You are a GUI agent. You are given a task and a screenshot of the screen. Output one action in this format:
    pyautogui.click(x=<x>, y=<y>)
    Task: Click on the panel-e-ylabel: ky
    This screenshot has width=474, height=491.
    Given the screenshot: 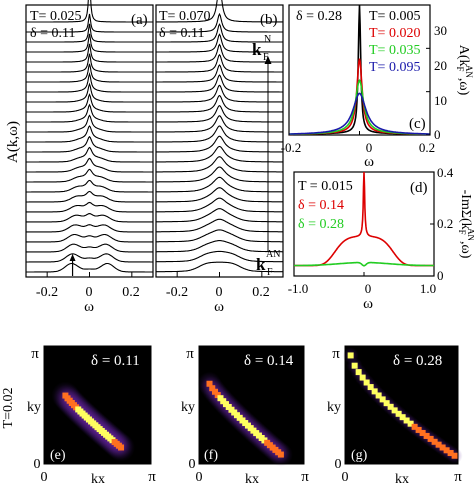 What is the action you would take?
    pyautogui.click(x=34, y=407)
    